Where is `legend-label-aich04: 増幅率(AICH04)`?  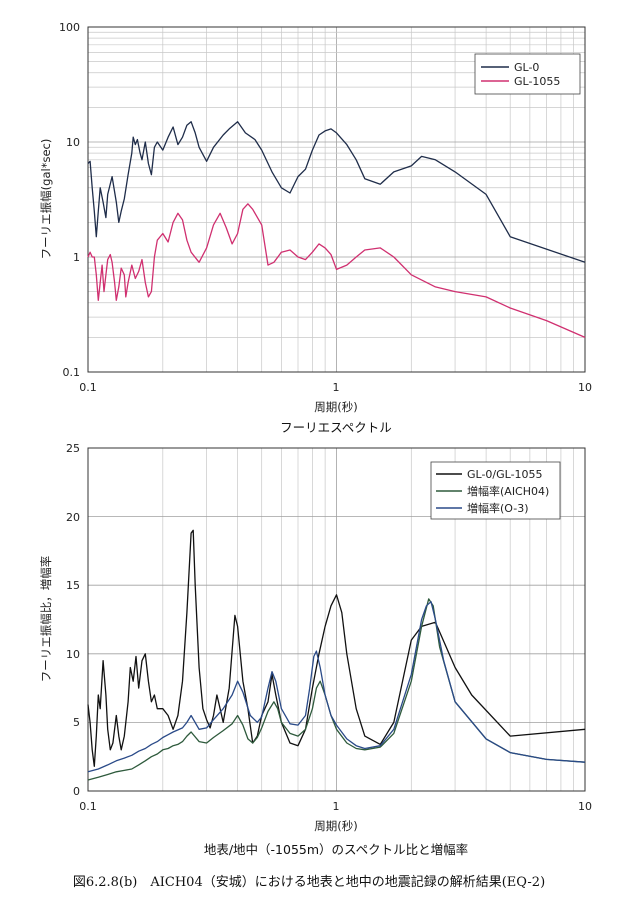 legend-label-aich04: 増幅率(AICH04) is located at coordinates (508, 491).